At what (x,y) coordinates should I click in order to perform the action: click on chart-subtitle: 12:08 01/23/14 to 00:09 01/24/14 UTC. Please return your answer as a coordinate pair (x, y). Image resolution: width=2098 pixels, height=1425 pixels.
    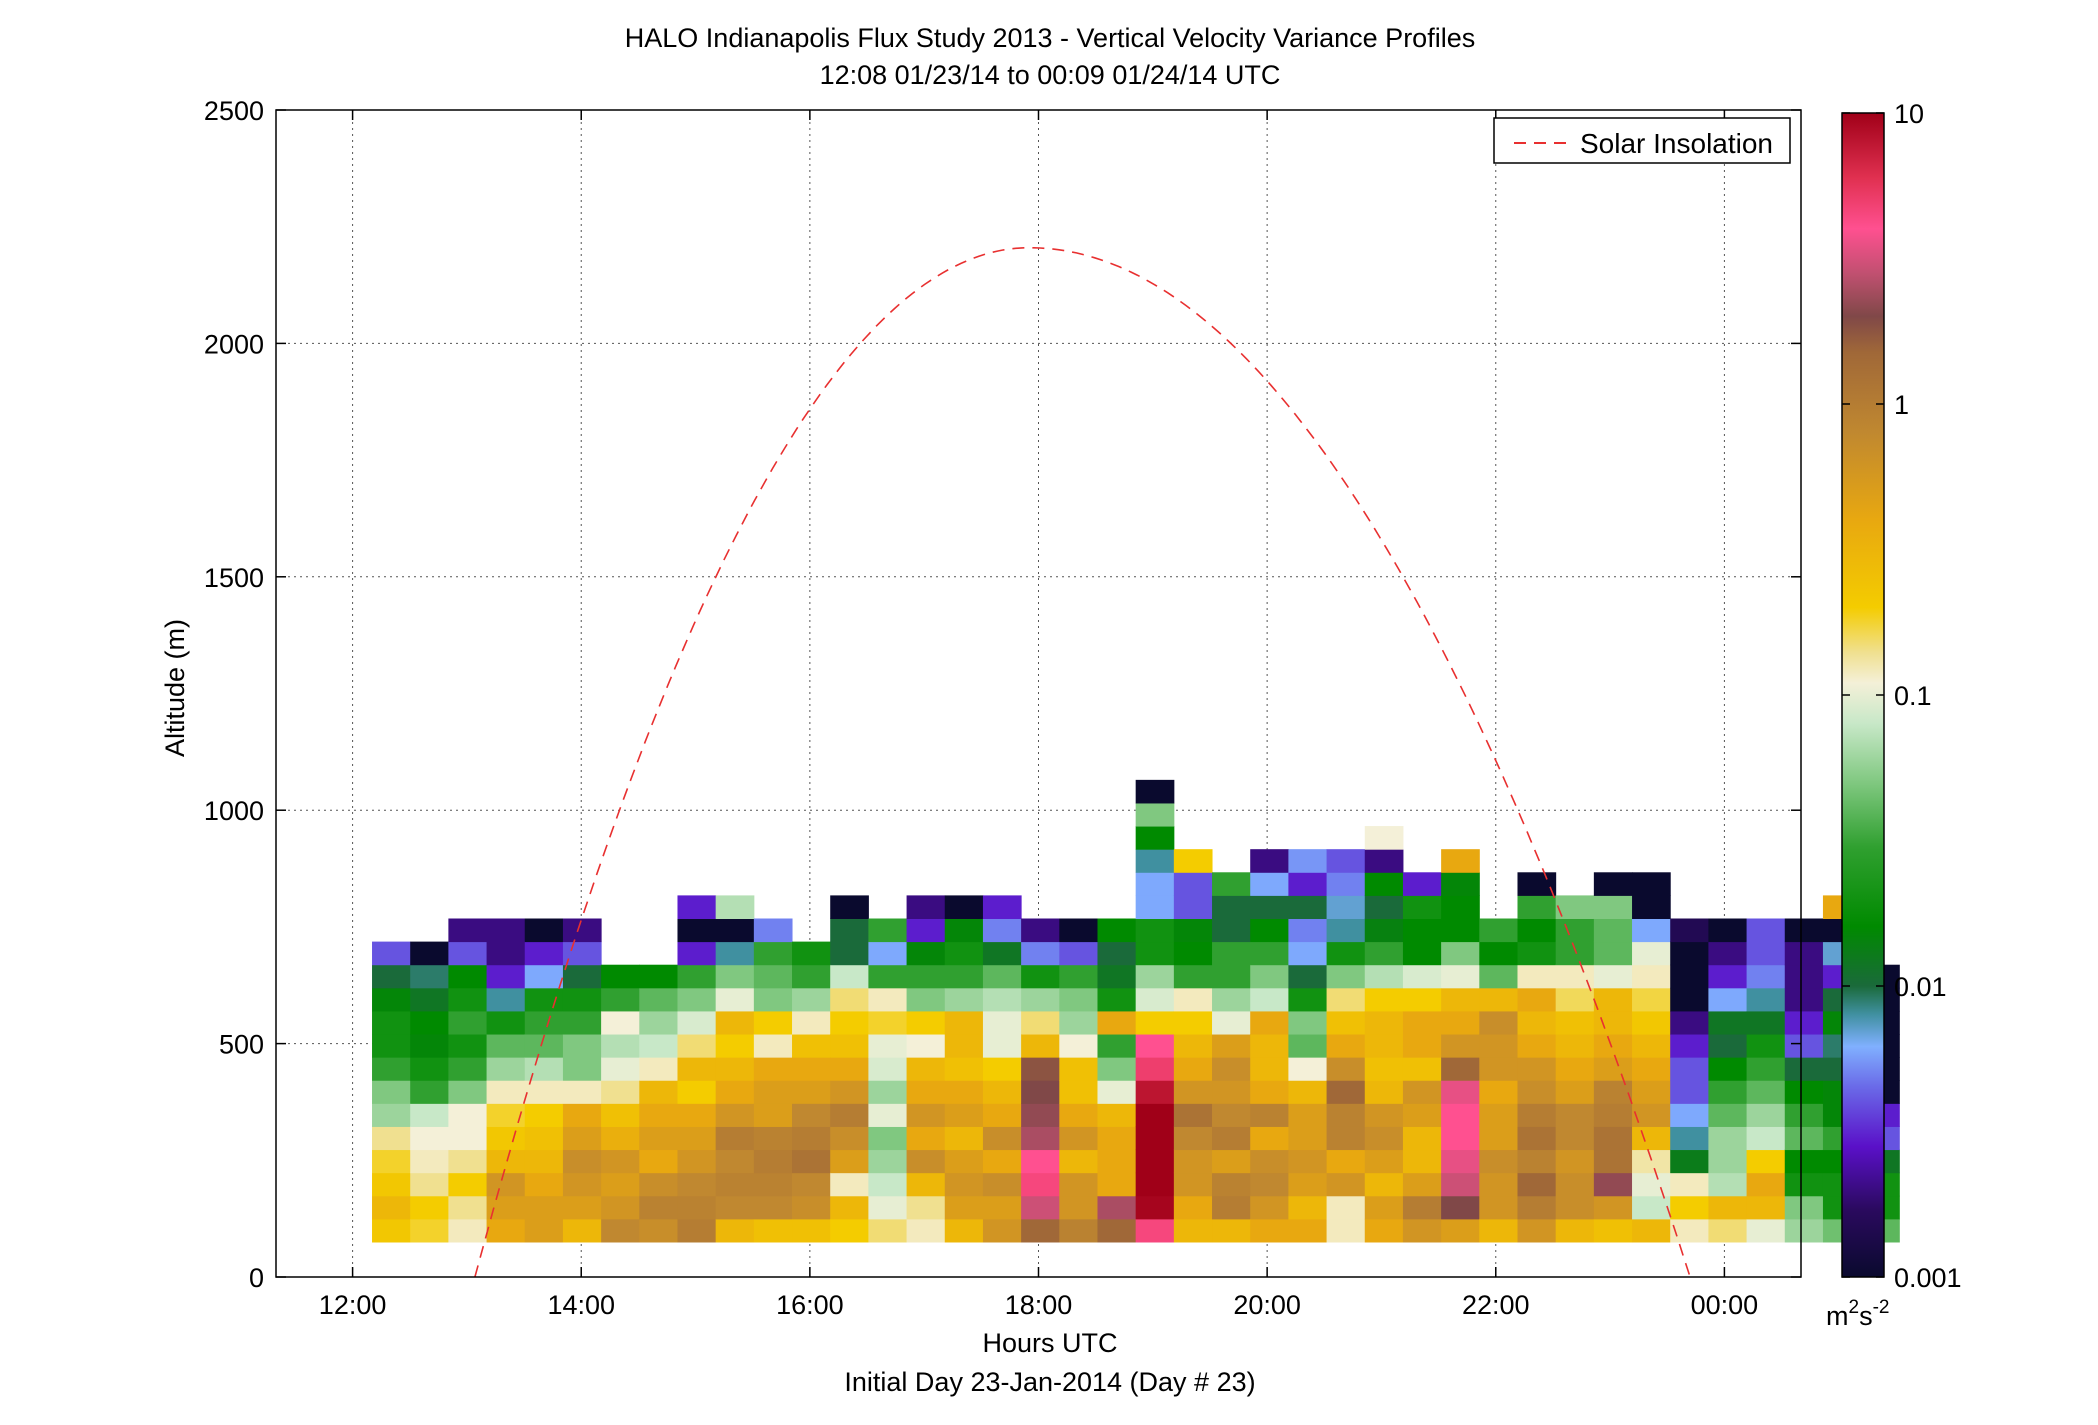
    Looking at the image, I should click on (1050, 75).